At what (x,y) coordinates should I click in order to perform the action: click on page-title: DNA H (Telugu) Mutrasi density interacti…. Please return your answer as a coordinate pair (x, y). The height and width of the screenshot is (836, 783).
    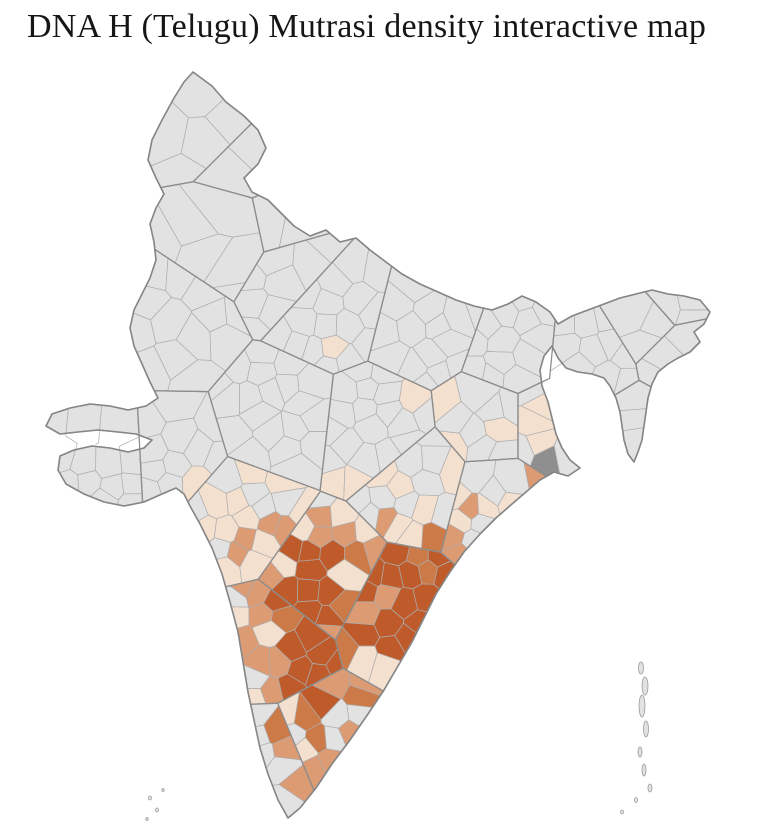
    Looking at the image, I should click on (367, 26).